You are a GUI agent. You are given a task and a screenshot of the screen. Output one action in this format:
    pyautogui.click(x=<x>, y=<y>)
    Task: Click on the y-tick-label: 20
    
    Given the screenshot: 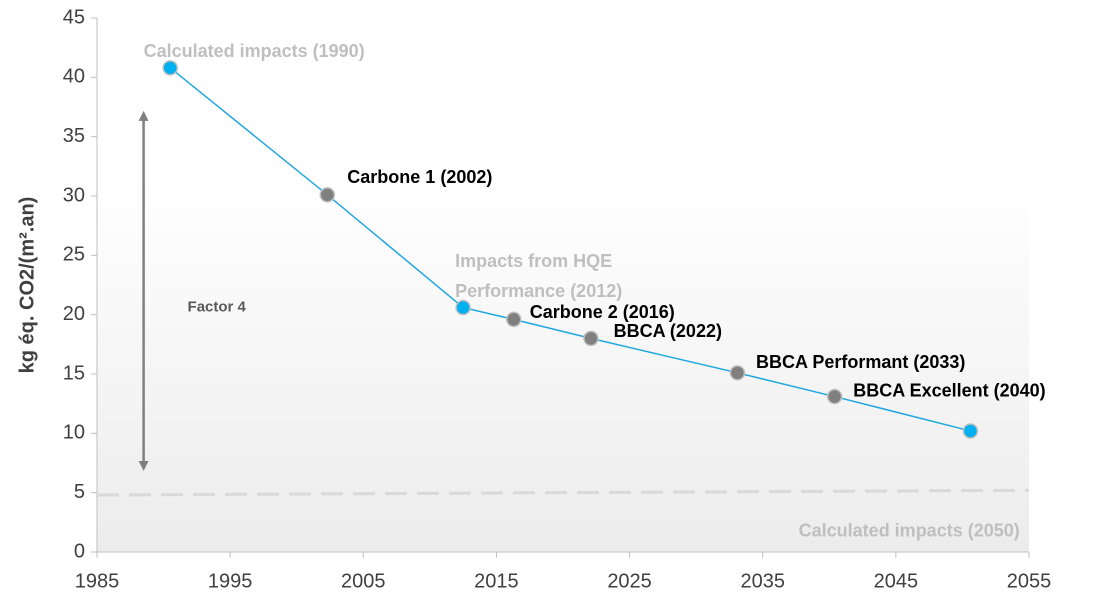 What is the action you would take?
    pyautogui.click(x=74, y=314)
    